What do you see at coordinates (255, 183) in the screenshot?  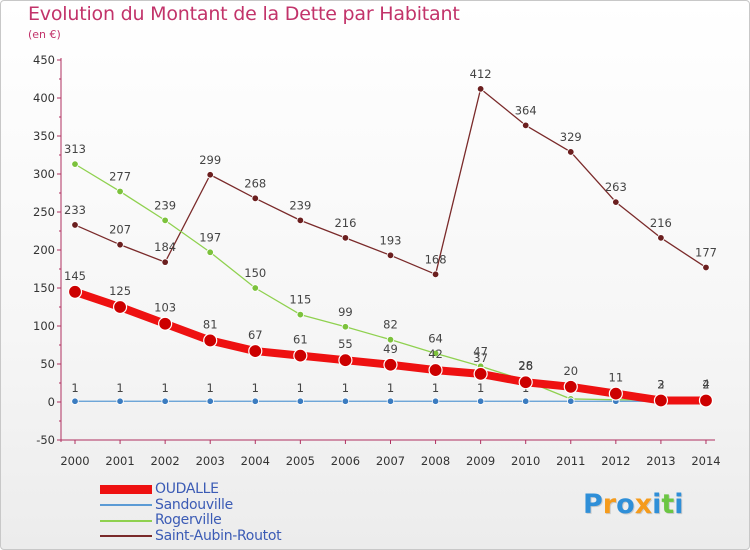 I see `data-label-saint-aubin-routot: 268` at bounding box center [255, 183].